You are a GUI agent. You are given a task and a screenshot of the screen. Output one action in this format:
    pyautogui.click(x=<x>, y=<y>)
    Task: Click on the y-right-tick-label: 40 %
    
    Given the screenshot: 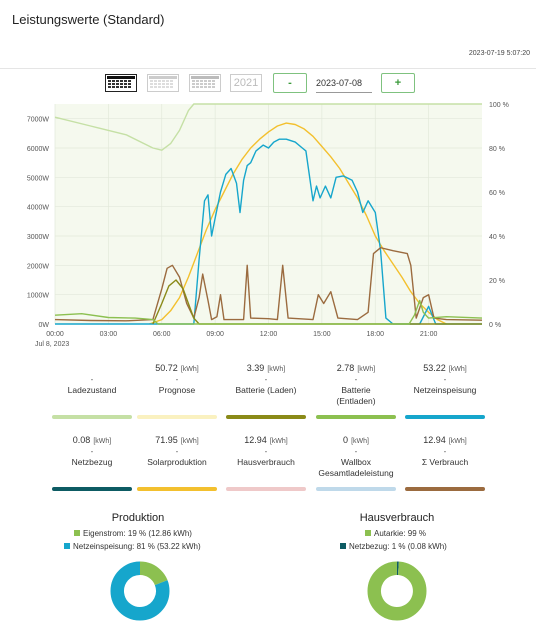 What is the action you would take?
    pyautogui.click(x=497, y=237)
    